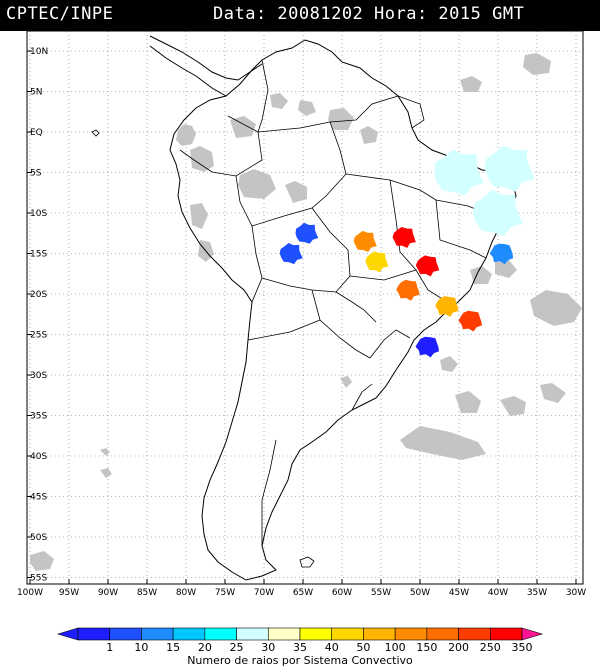 The width and height of the screenshot is (600, 670). Describe the element at coordinates (69, 593) in the screenshot. I see `lon-tick-label: 95W` at that location.